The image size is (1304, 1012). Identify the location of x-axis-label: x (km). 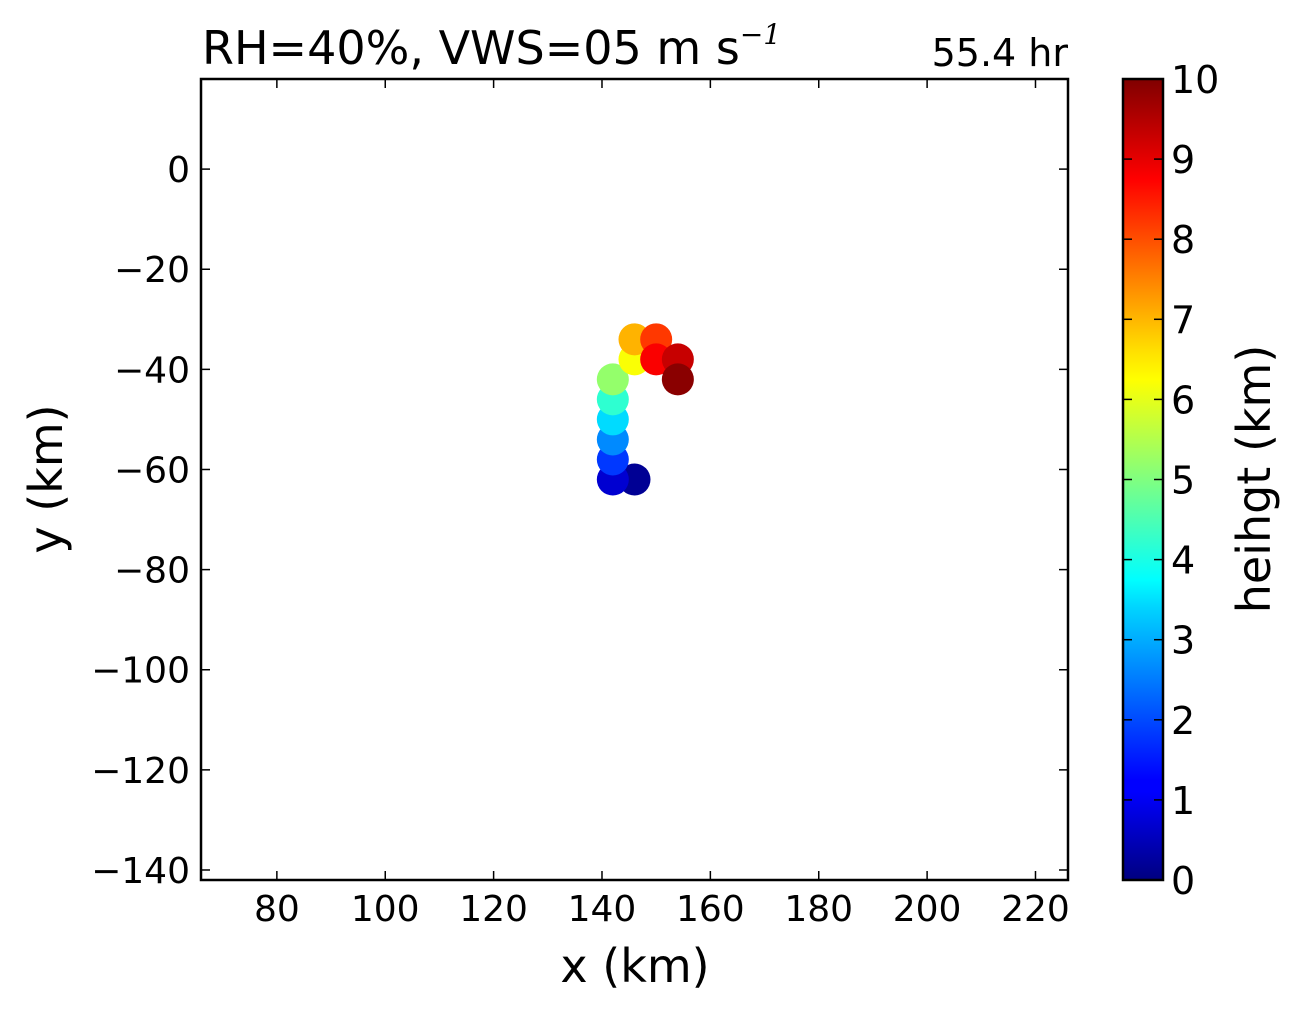
(634, 966).